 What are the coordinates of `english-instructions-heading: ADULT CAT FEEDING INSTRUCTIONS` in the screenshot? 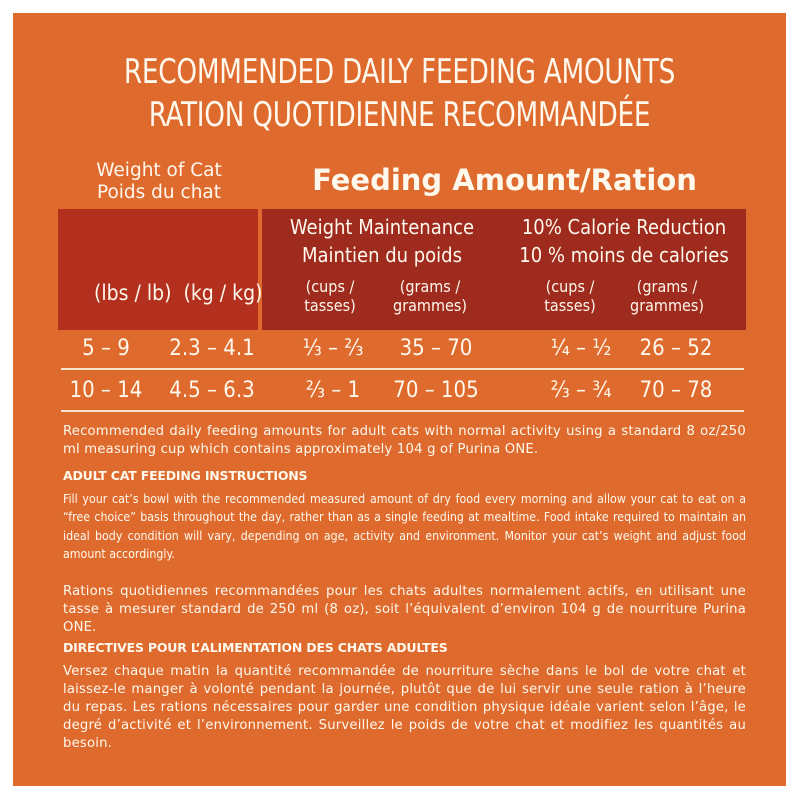 It's located at (185, 475).